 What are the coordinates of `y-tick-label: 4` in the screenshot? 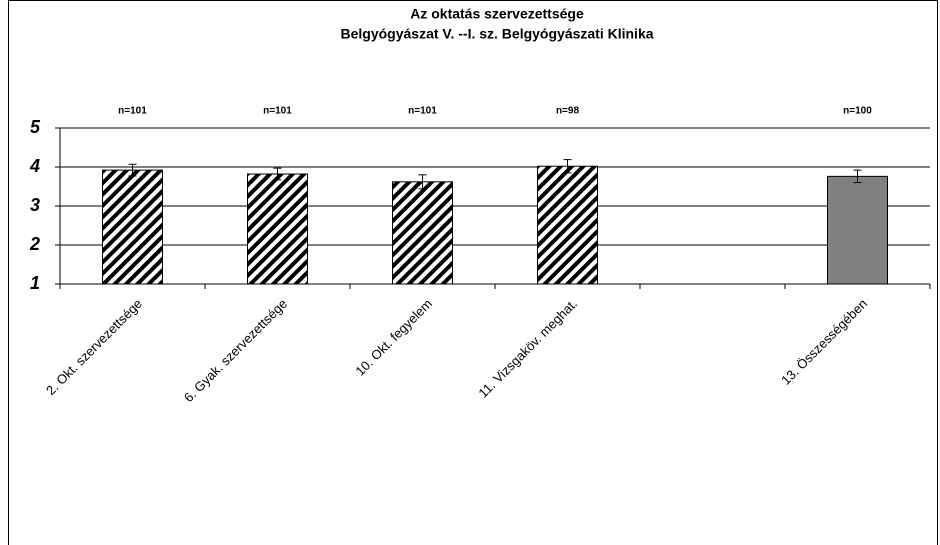 It's located at (34, 166).